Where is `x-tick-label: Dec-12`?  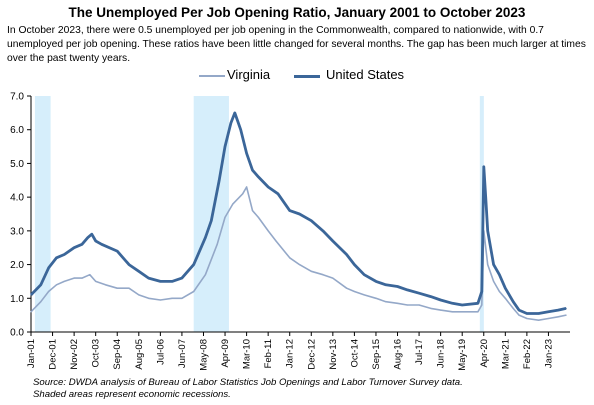 x-tick-label: Dec-12 is located at coordinates (311, 354).